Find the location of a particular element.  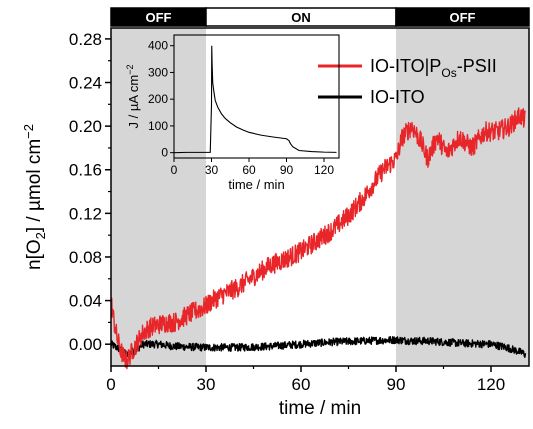

main-x-axis-title: time / min is located at coordinates (320, 408).